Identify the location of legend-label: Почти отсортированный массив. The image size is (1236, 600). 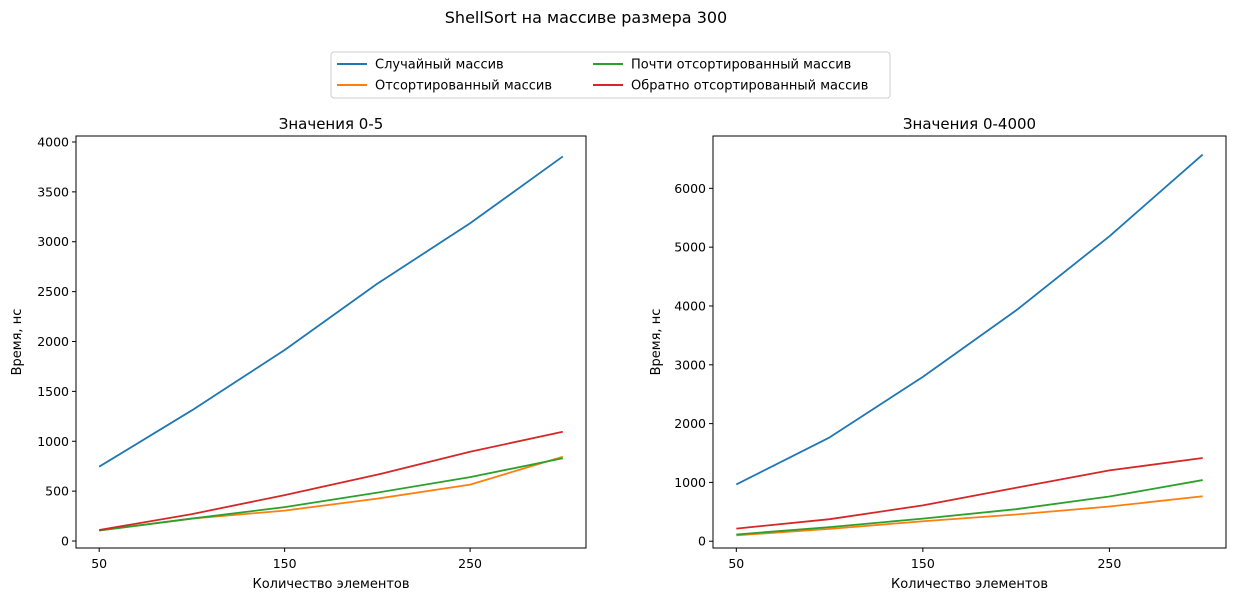
(741, 65).